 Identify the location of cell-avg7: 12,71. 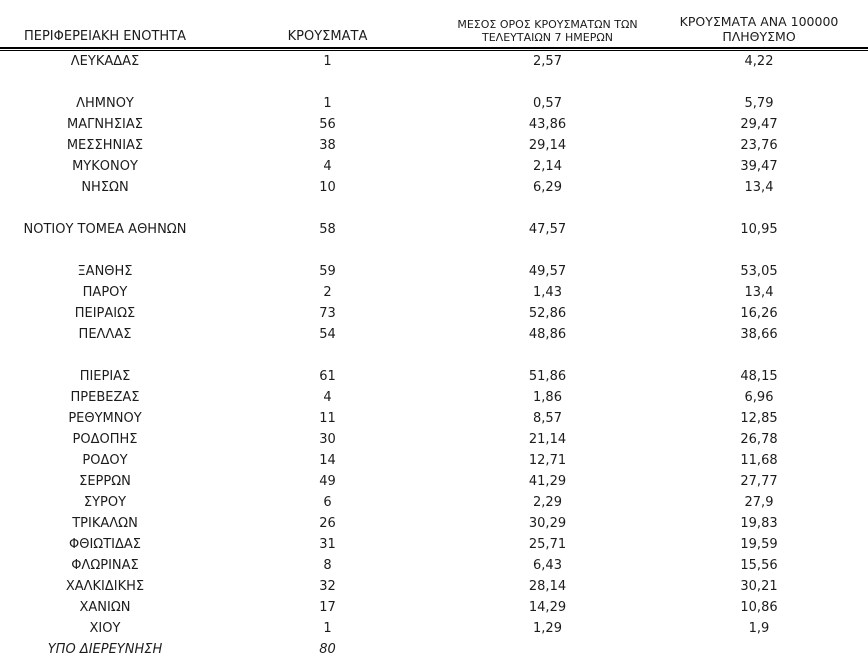
(547, 460).